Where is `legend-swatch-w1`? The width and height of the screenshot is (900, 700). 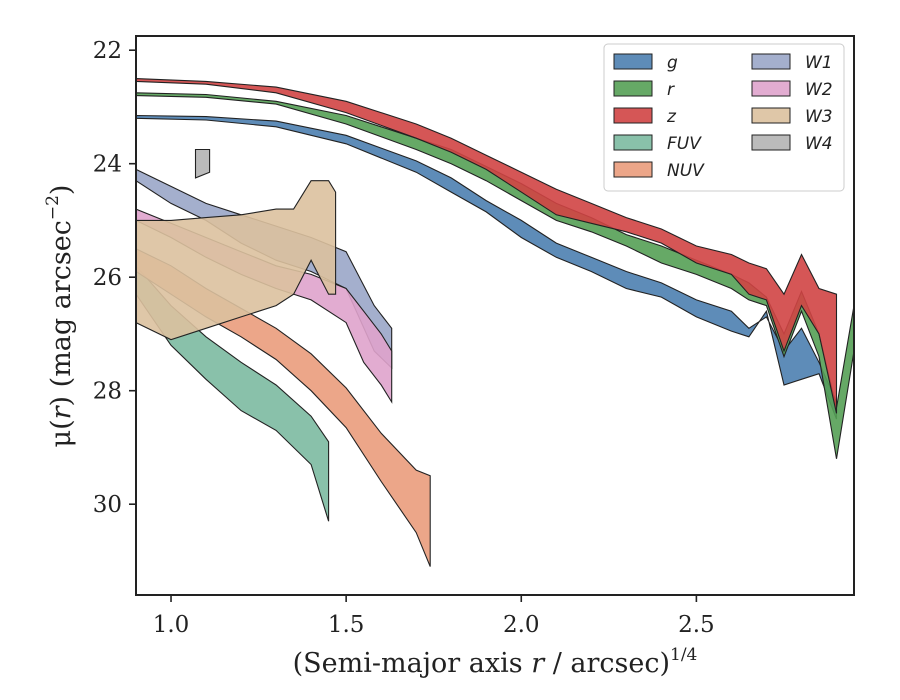 legend-swatch-w1 is located at coordinates (771, 61).